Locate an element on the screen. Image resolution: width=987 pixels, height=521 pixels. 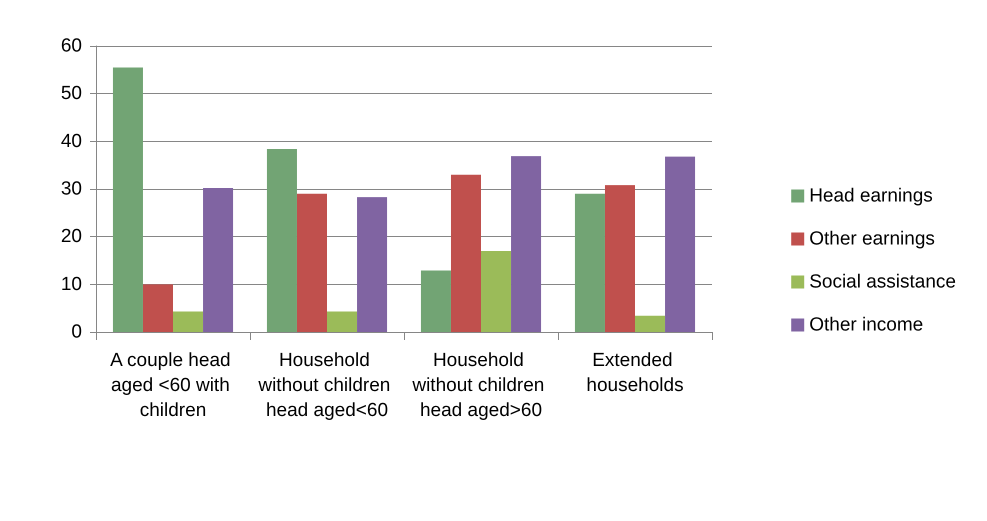
x-tick-label: Extended households is located at coordinates (635, 373).